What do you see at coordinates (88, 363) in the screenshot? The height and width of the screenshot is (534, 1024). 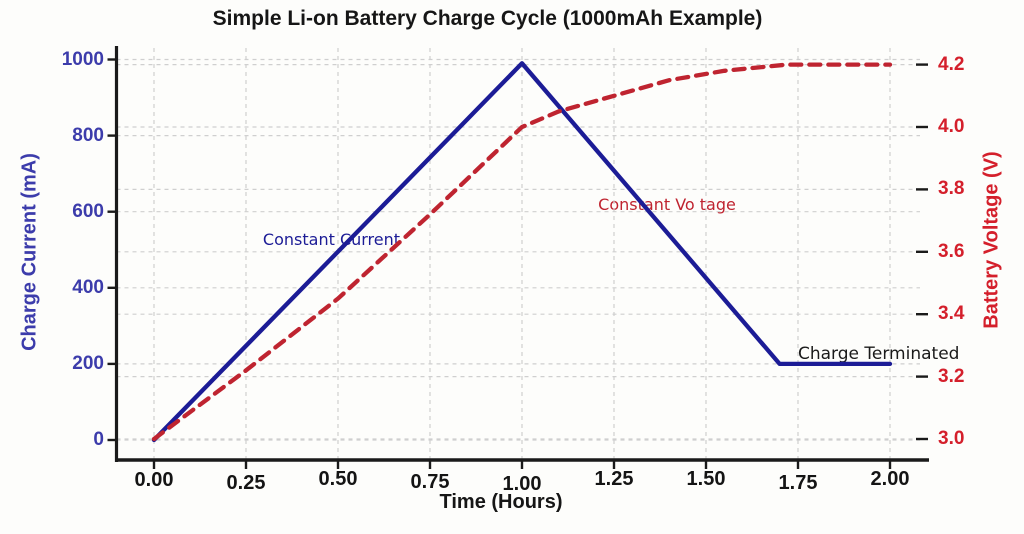 I see `y-left-tick-label: 200` at bounding box center [88, 363].